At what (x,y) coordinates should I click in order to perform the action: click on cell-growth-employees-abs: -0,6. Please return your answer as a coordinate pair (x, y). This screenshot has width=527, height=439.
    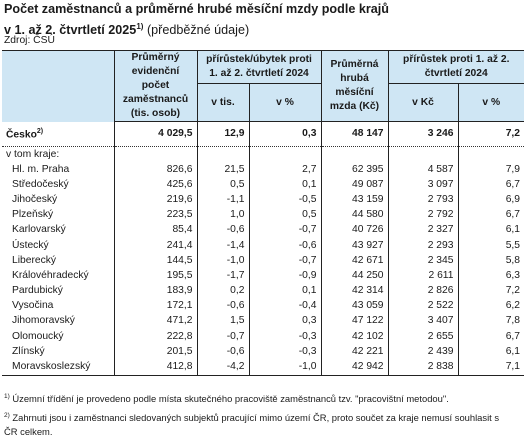
    Looking at the image, I should click on (222, 352).